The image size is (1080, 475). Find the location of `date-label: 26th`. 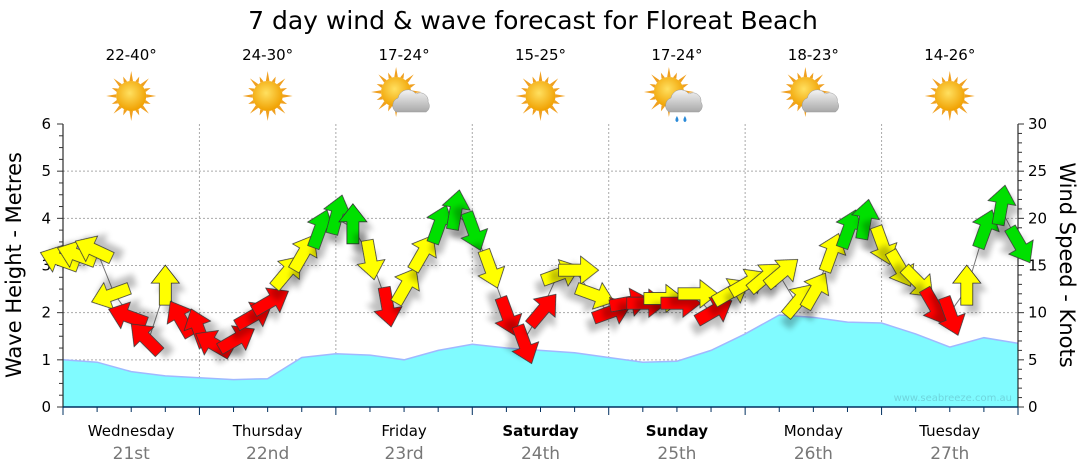

date-label: 26th is located at coordinates (813, 454).